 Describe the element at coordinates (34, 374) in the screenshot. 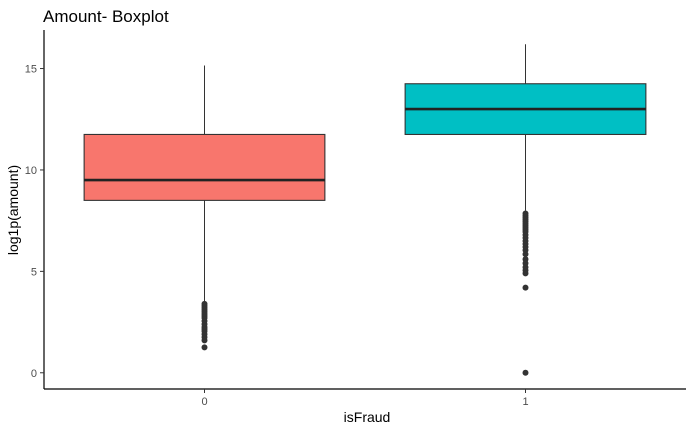

I see `y-tick-label: 0` at that location.